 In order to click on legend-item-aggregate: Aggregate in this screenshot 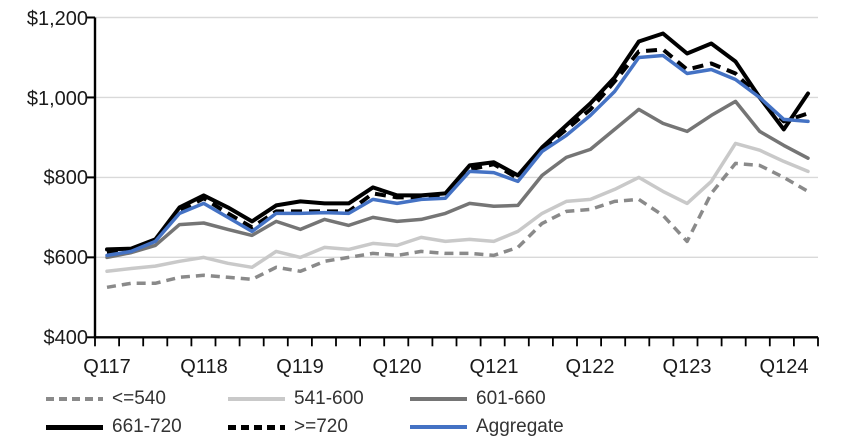, I will do `click(487, 427)`.